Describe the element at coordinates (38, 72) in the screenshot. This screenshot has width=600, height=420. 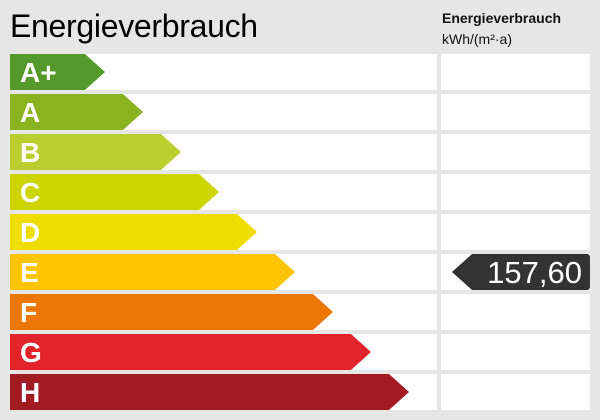
I see `energy-class-label: A+` at that location.